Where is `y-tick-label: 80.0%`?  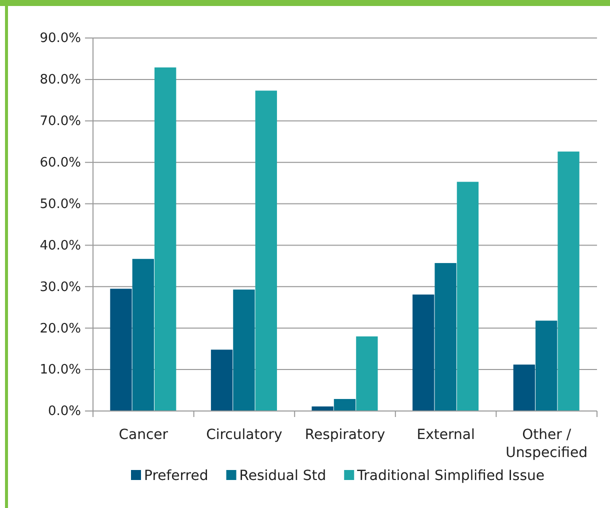 y-tick-label: 80.0% is located at coordinates (60, 80).